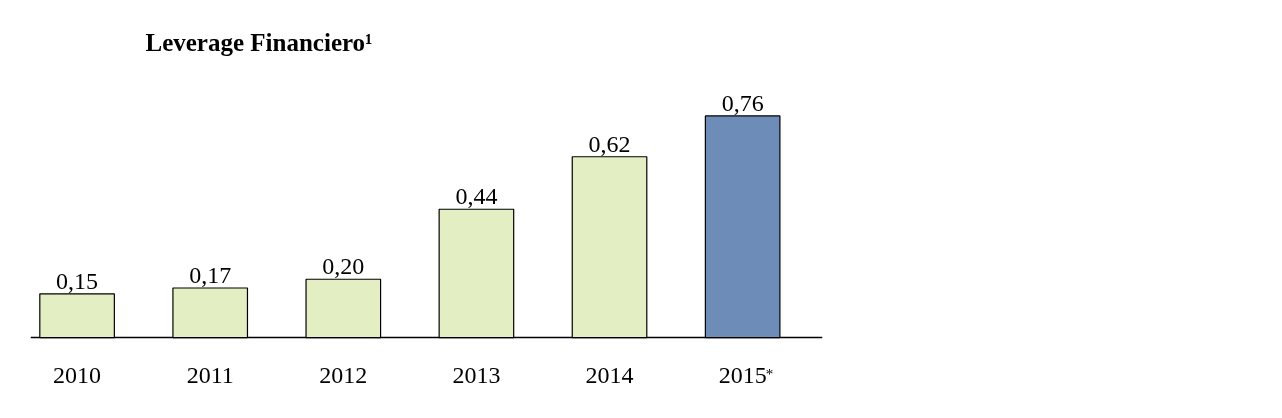  Describe the element at coordinates (476, 196) in the screenshot. I see `data-label: 0,44` at that location.